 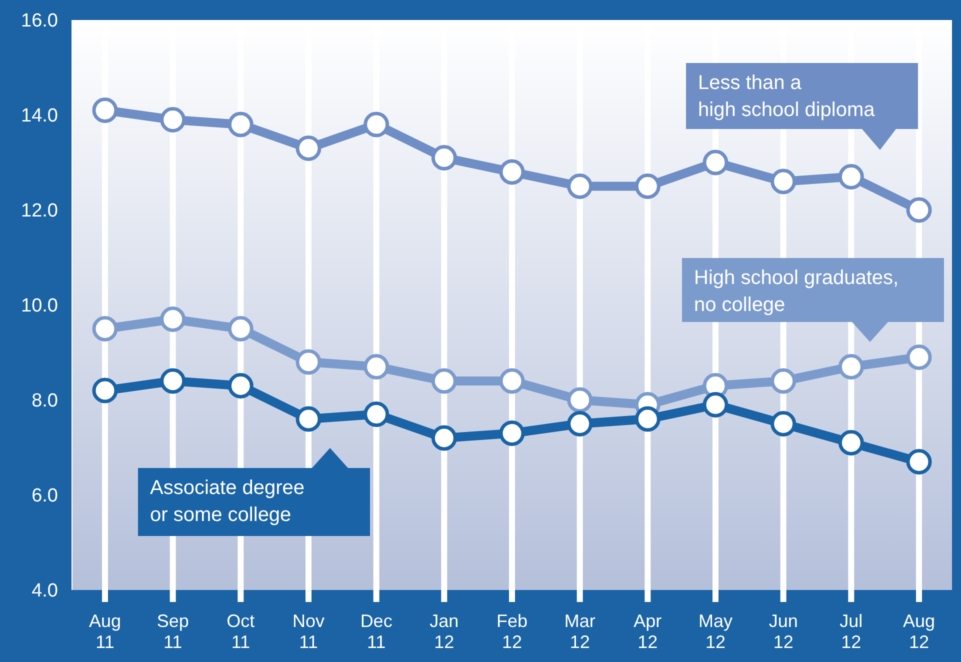 I want to click on callout-box: High school graduates, no college, so click(x=813, y=300).